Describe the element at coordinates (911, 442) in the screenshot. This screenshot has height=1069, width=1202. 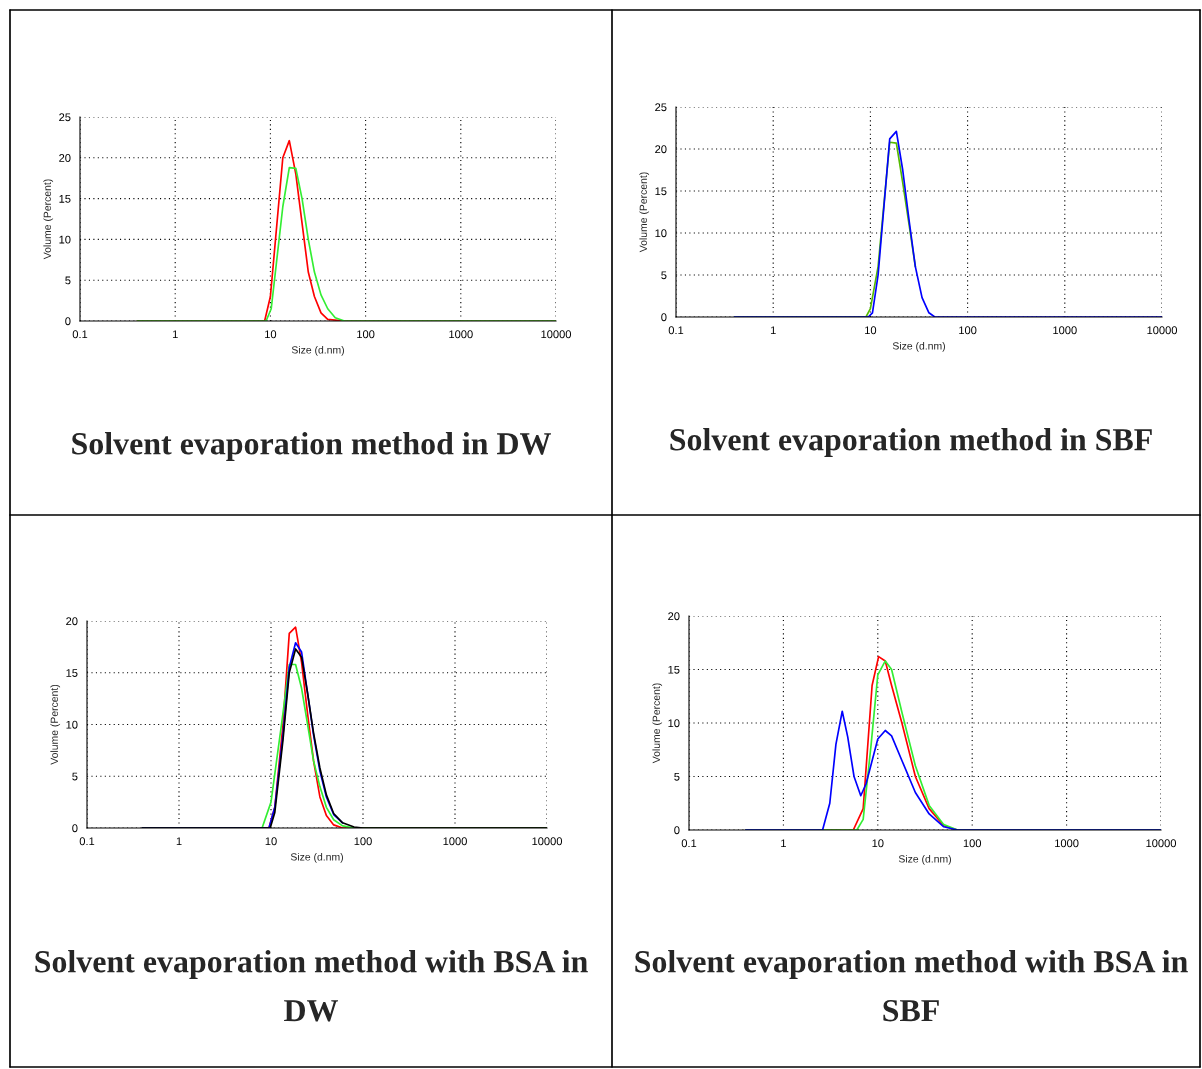
I see `text: Solvent evaporation method in SBF` at that location.